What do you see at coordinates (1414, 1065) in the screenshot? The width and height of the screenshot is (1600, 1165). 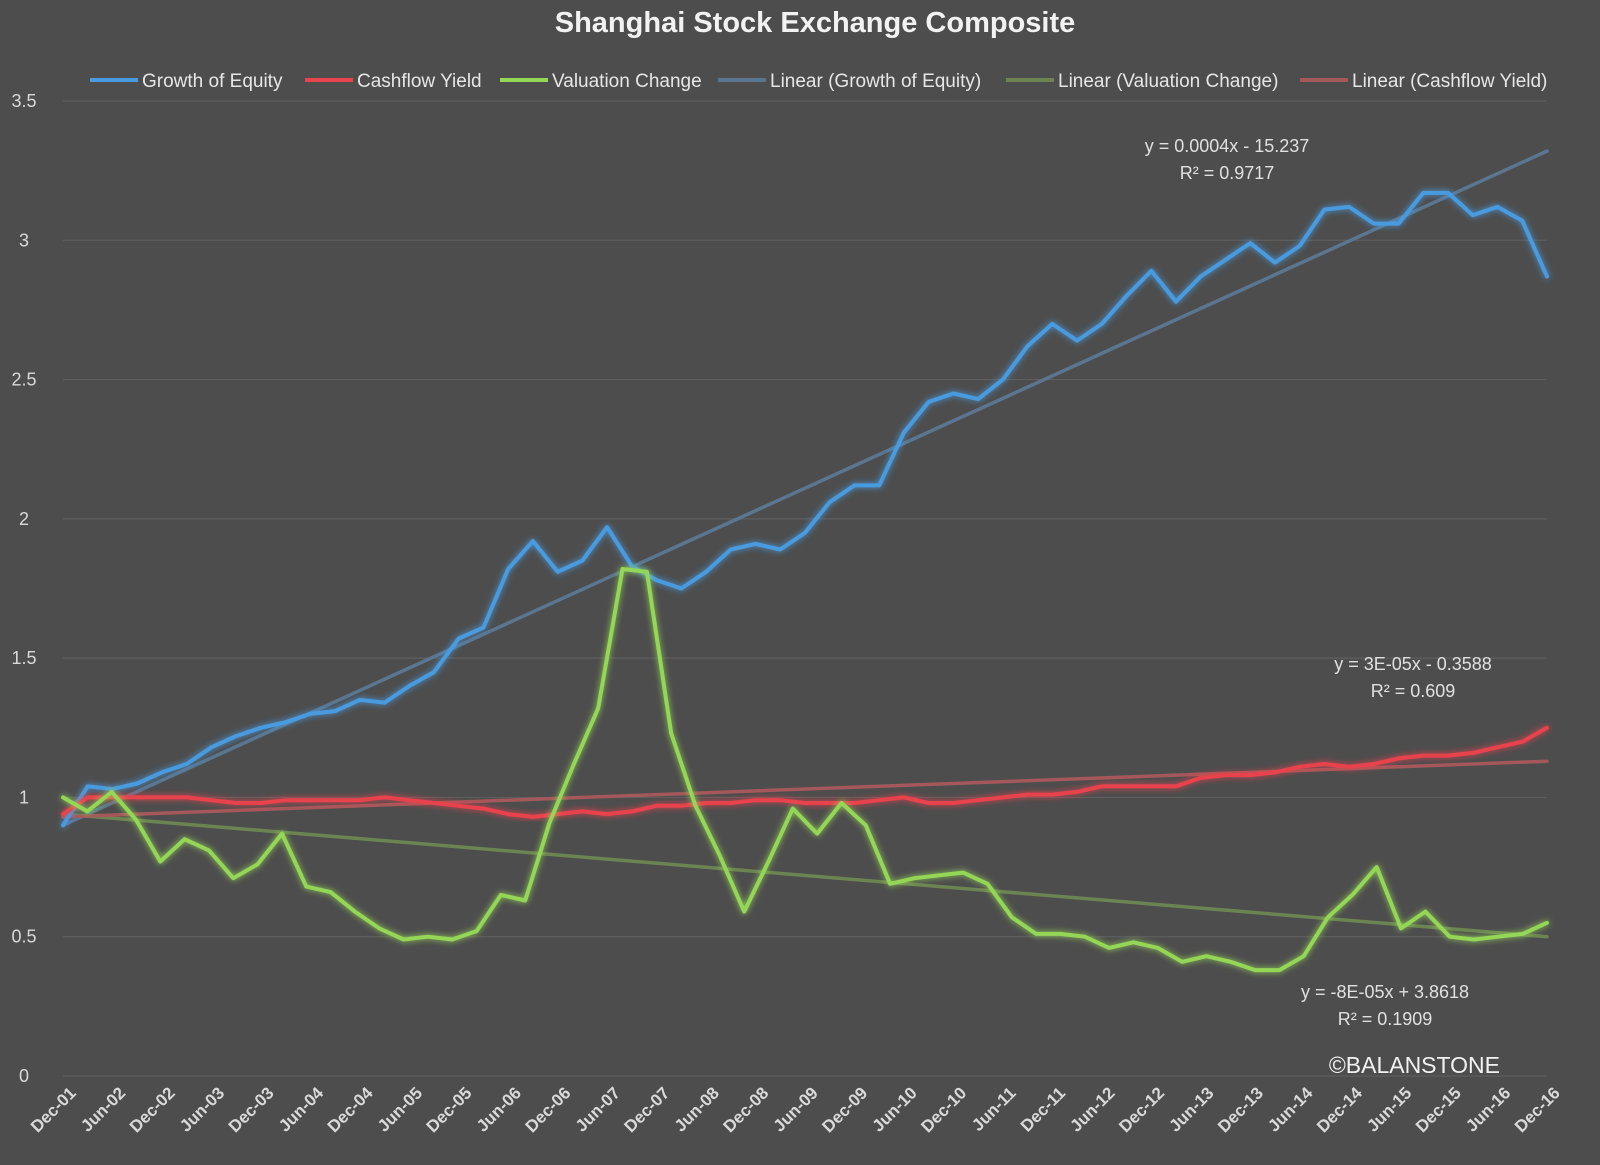 I see `watermark: ©BALANSTONE` at bounding box center [1414, 1065].